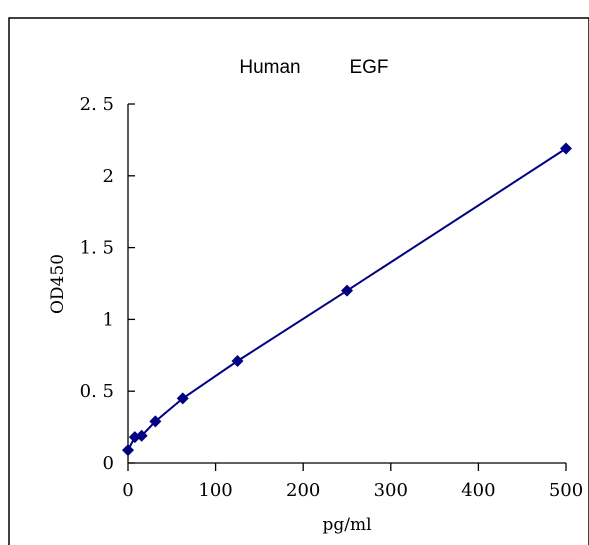 The image size is (589, 545). I want to click on x-tick-label: 0, so click(127, 490).